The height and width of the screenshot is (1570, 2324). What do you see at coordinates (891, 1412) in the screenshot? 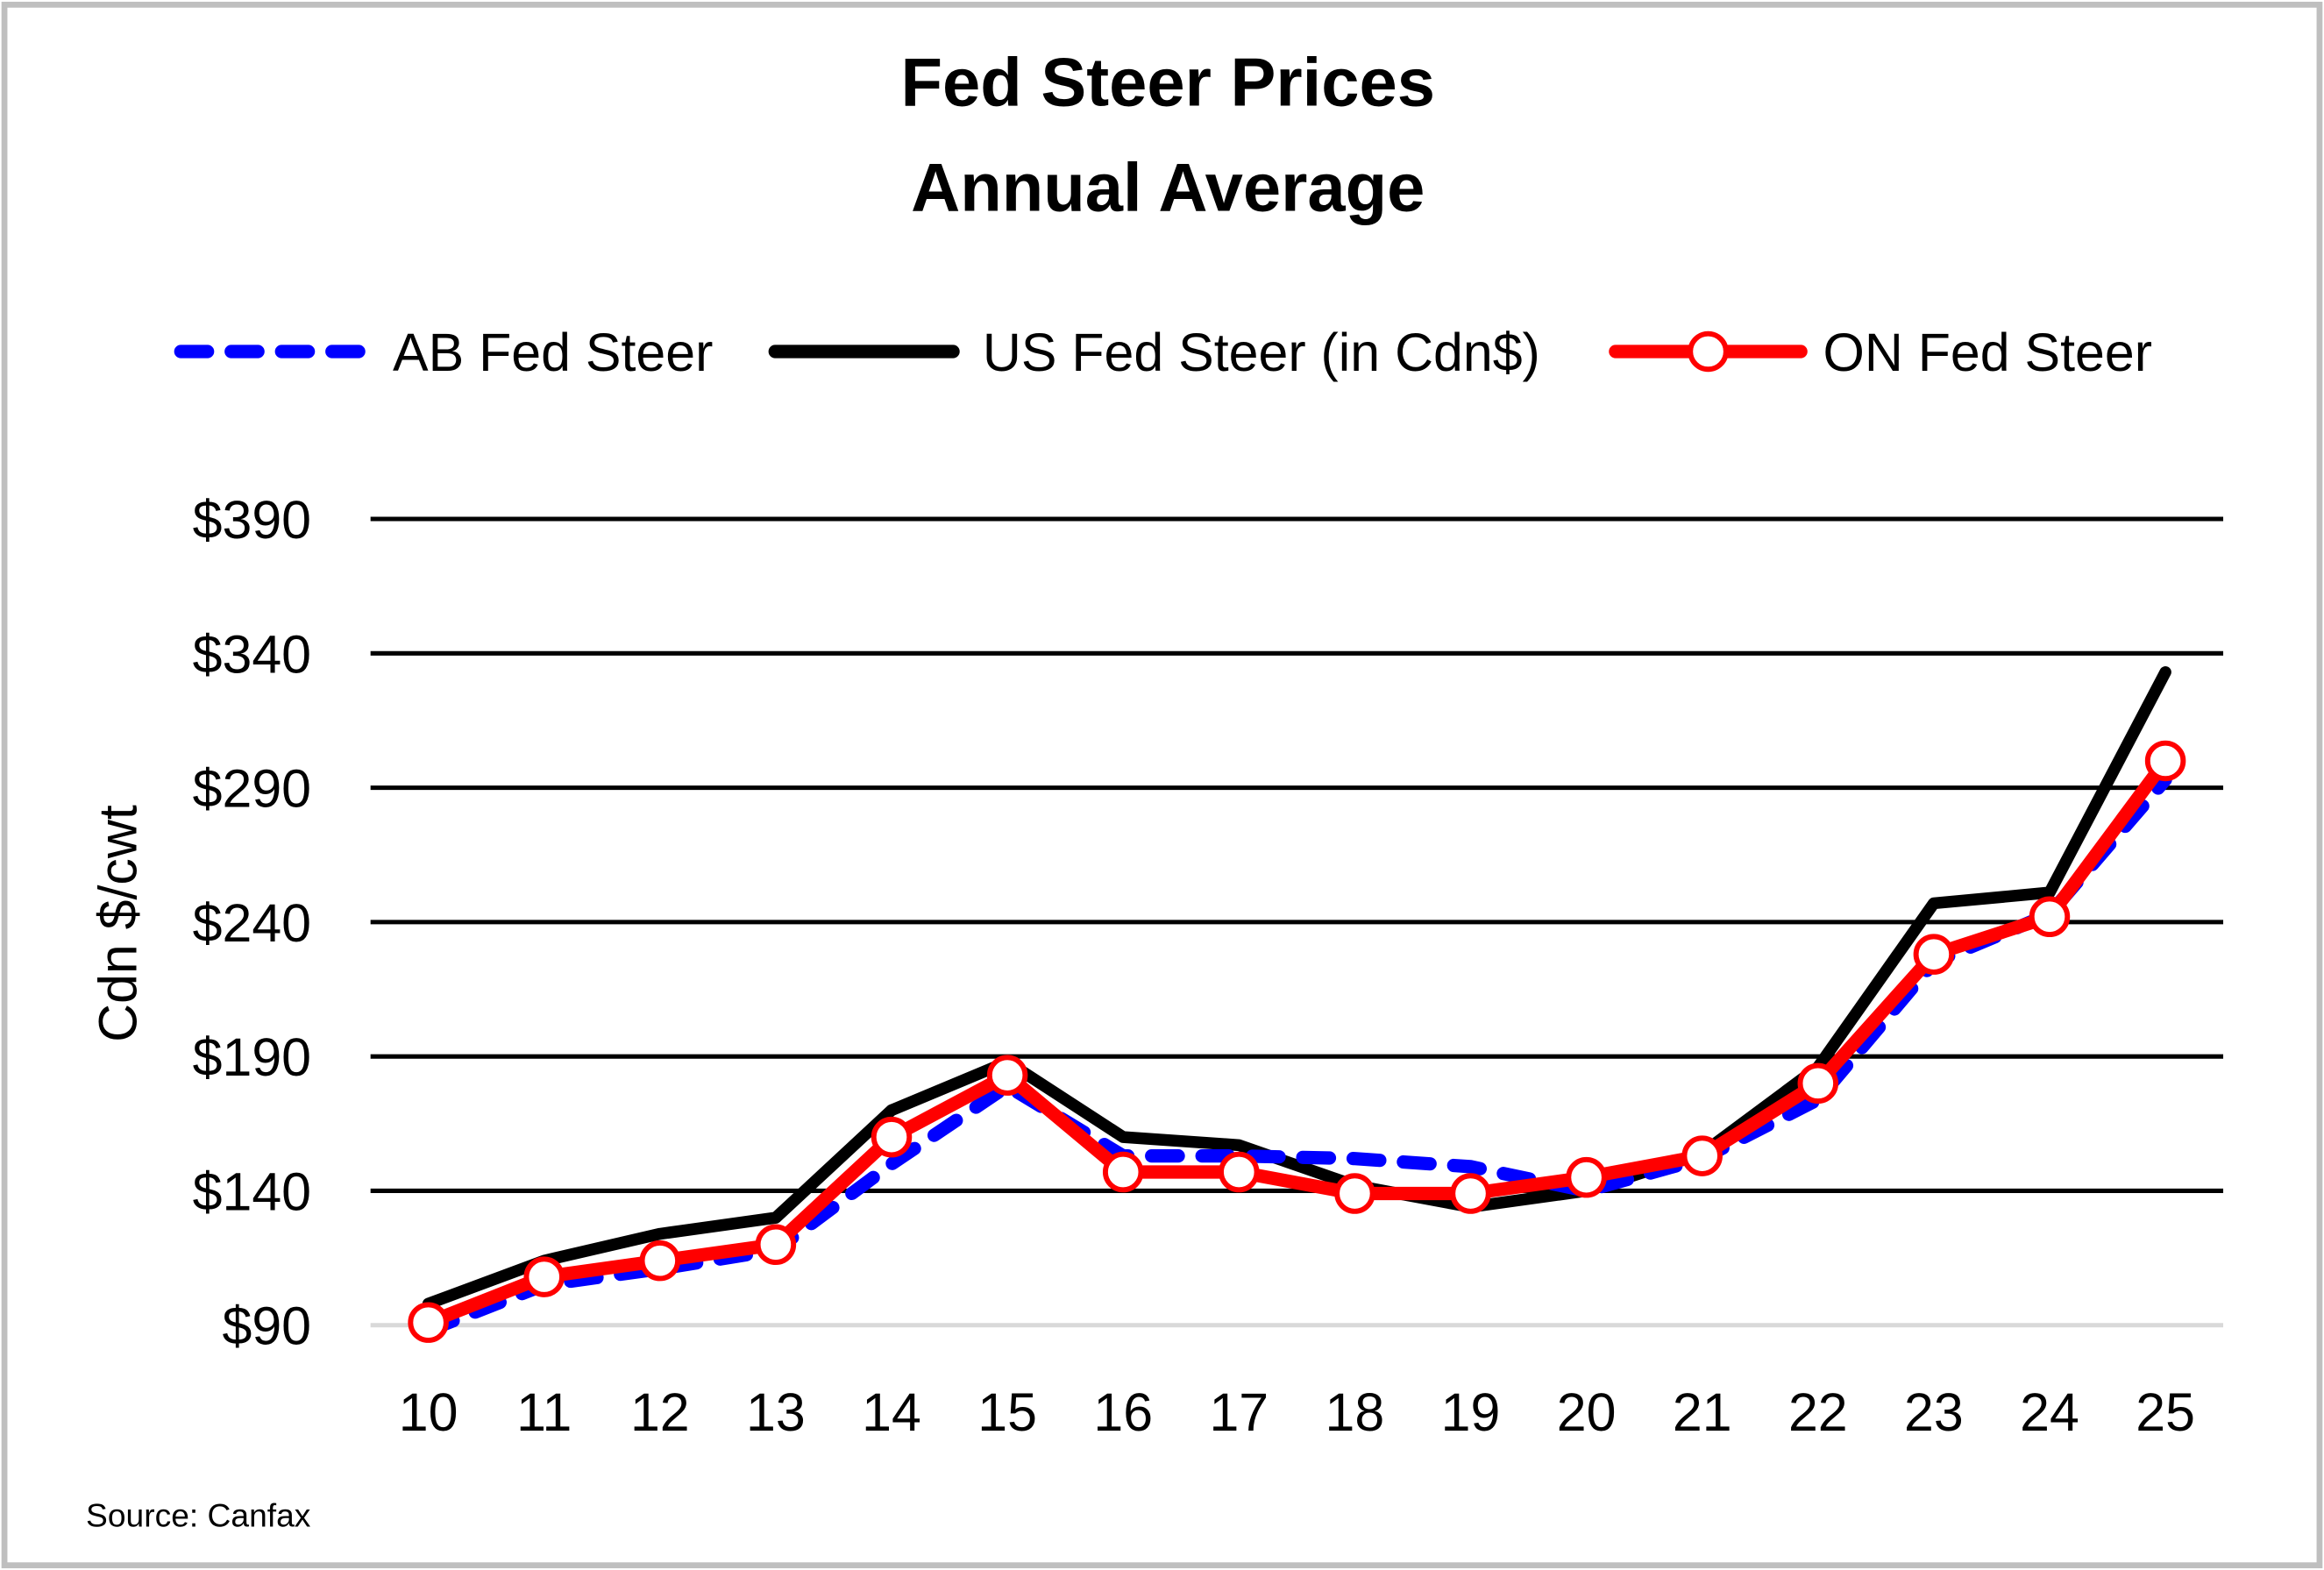
I see `x-tick-label: 14` at bounding box center [891, 1412].